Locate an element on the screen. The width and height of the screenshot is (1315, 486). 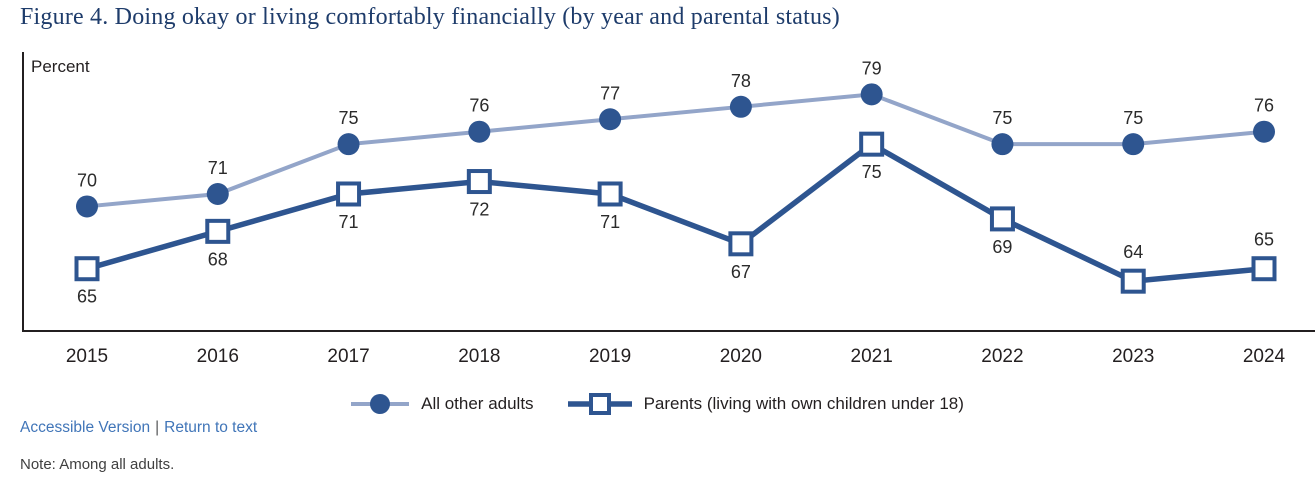
legend-item-all-other-adults: All other adults is located at coordinates (442, 404).